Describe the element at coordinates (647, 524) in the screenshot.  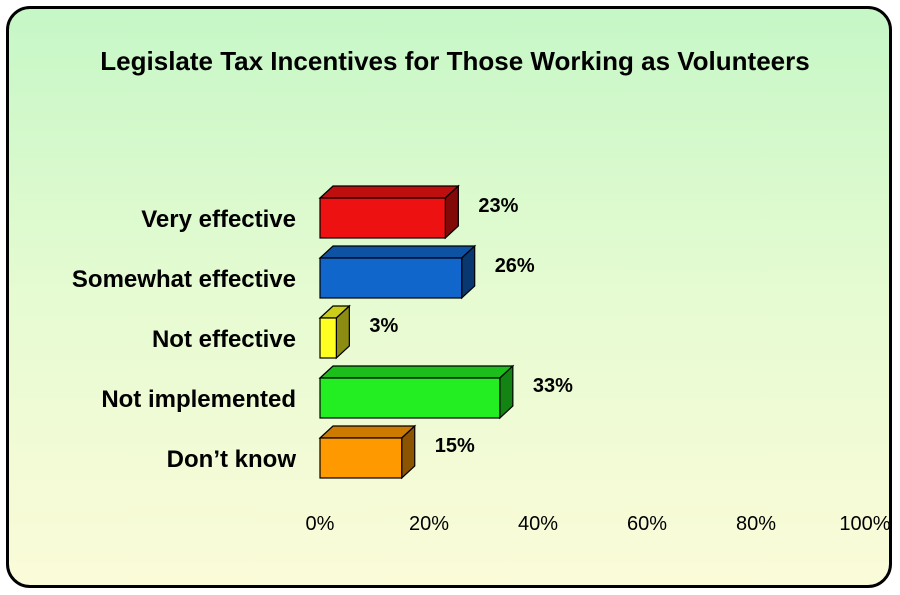
I see `x-tick-3: 60%` at that location.